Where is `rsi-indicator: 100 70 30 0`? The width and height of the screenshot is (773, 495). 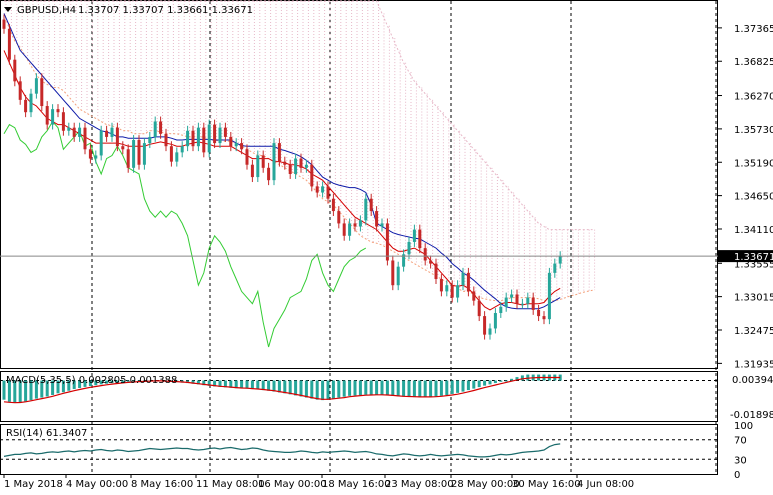 rsi-indicator: 100 70 30 0 is located at coordinates (376, 451).